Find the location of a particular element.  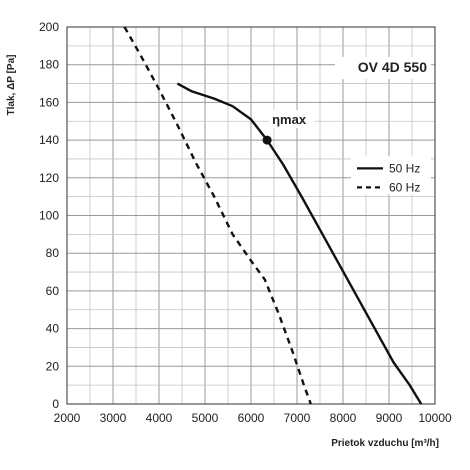

x-tick-label: 10000 is located at coordinates (435, 418).